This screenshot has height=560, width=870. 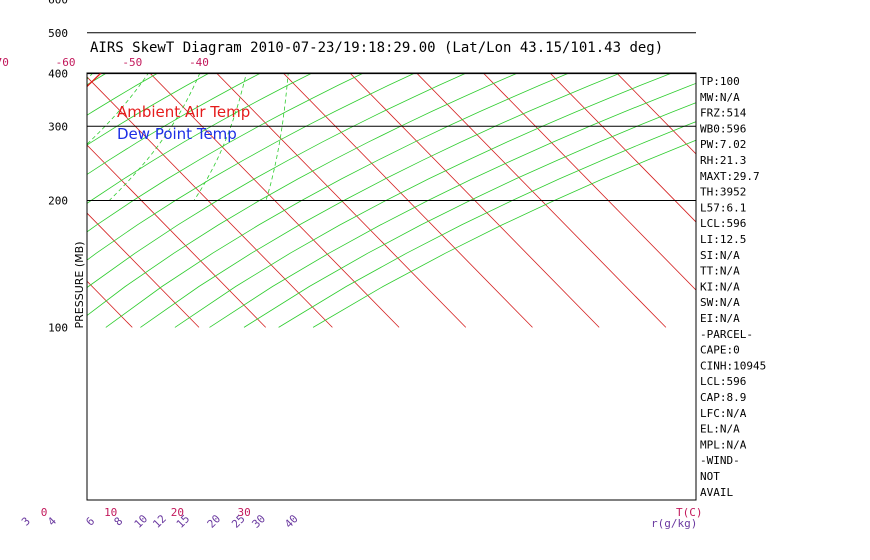 I want to click on stat-label: L57:6.1, so click(x=723, y=207).